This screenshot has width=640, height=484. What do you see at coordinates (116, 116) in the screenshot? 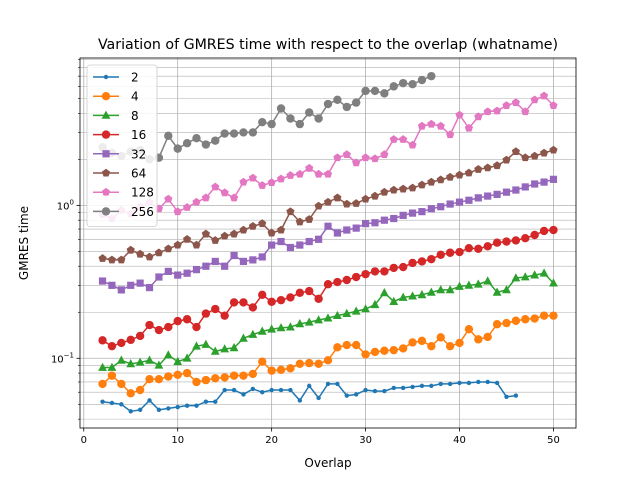
I see `legend-entry-8: 8` at bounding box center [116, 116].